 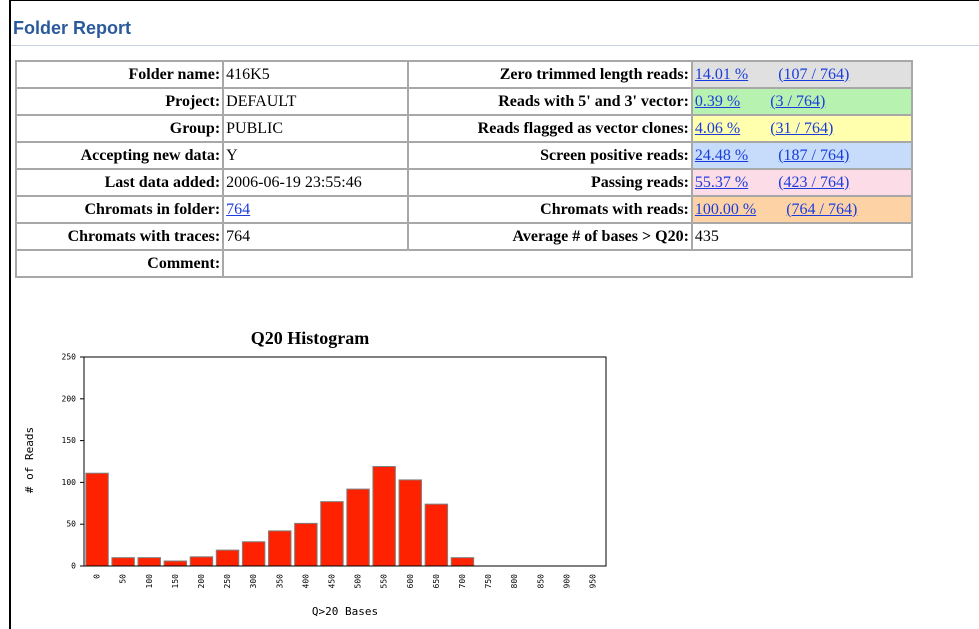 I want to click on x-tick-label: 600, so click(x=410, y=581).